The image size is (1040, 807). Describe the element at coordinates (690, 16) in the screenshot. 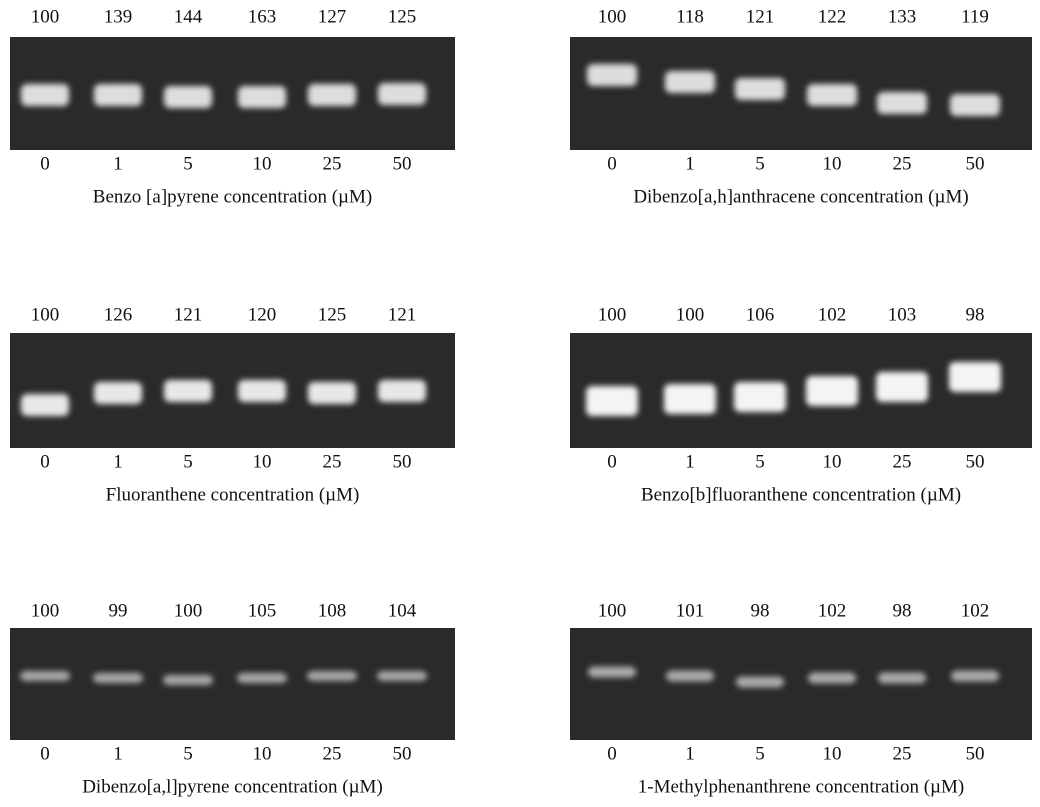

I see `band-intensity: 118` at that location.